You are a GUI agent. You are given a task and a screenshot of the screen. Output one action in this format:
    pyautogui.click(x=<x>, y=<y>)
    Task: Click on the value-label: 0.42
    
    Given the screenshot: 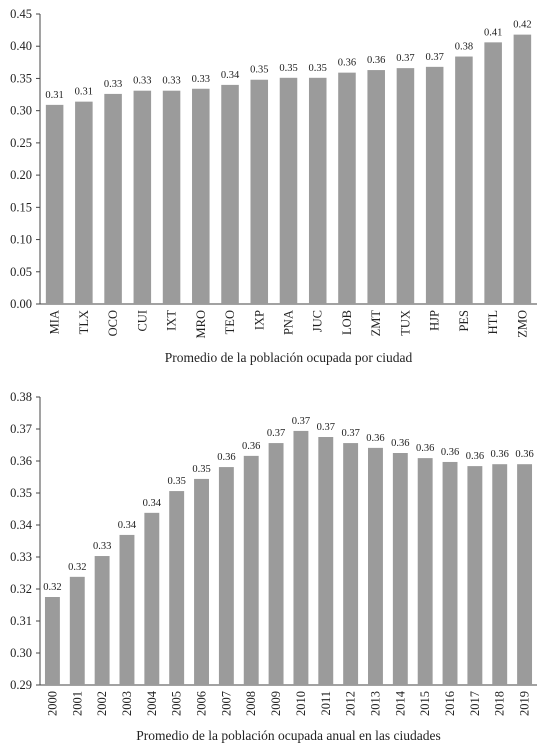 What is the action you would take?
    pyautogui.click(x=522, y=25)
    